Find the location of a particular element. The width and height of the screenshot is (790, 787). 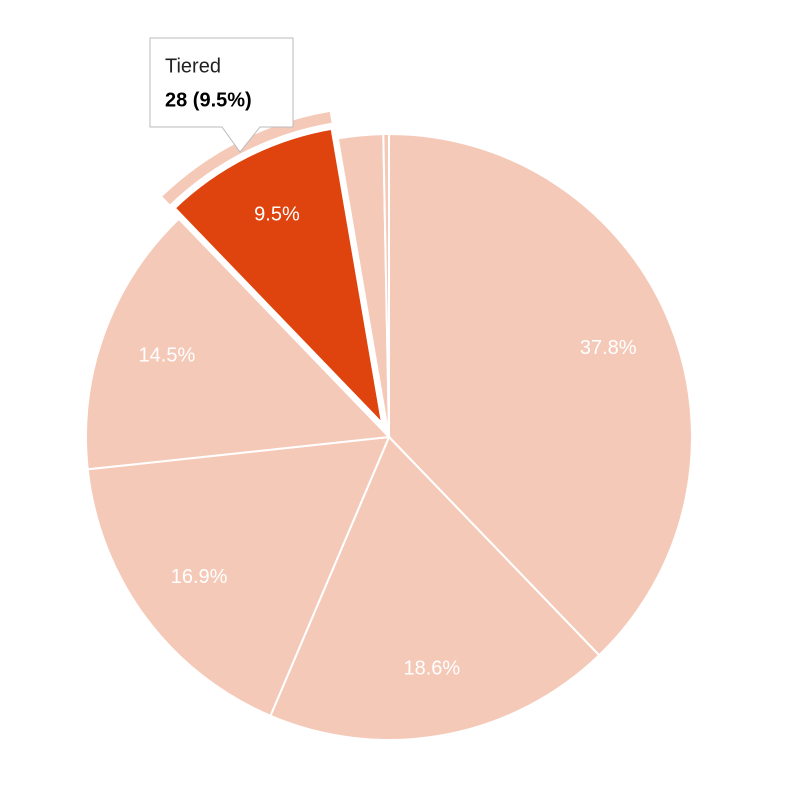

slice-label: 9.5% is located at coordinates (277, 215).